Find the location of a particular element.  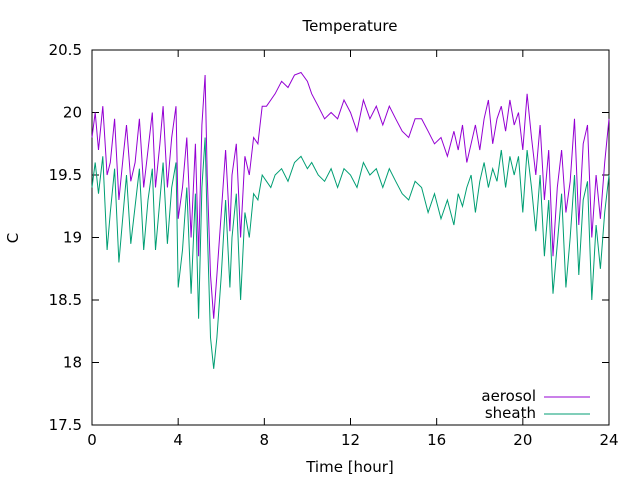

x-axis-label: Time [hour] is located at coordinates (349, 467).